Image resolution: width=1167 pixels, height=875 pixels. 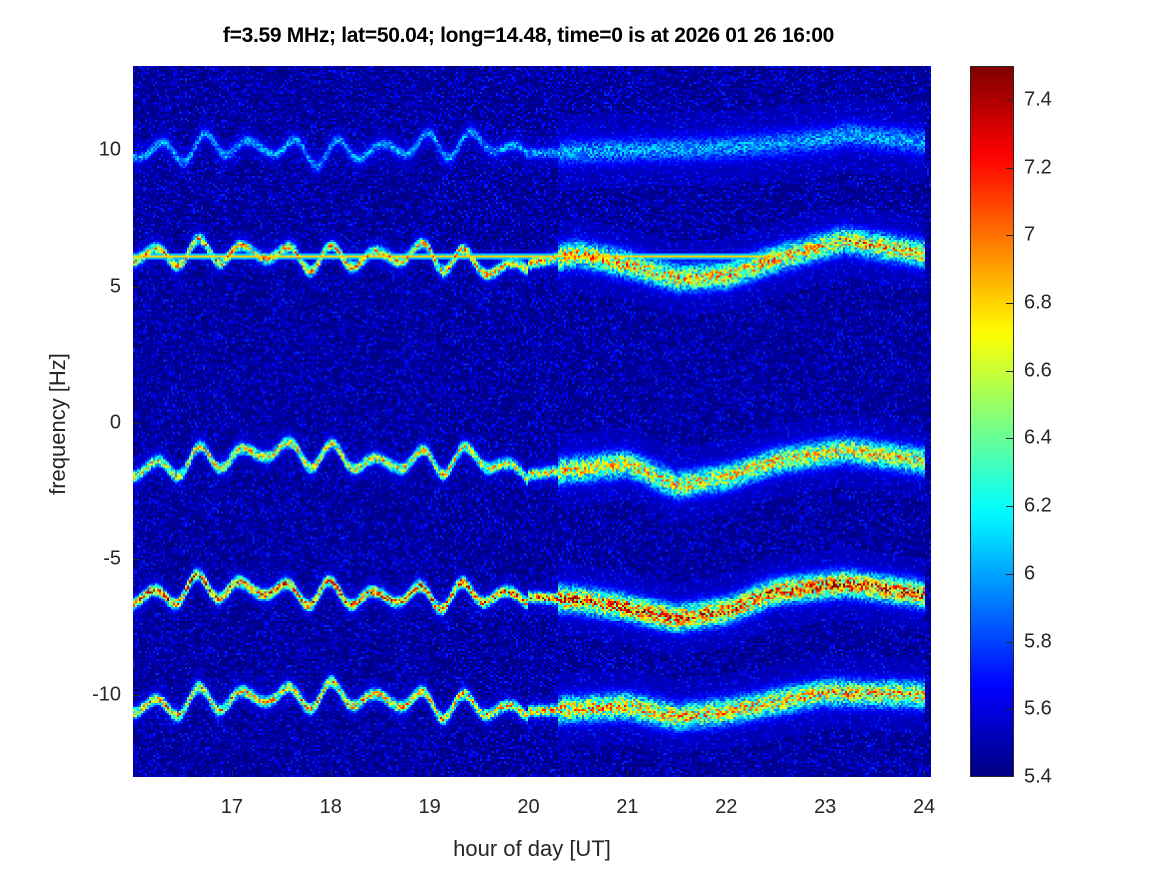 I want to click on colorbar-tick-label: 6.2, so click(x=1038, y=505).